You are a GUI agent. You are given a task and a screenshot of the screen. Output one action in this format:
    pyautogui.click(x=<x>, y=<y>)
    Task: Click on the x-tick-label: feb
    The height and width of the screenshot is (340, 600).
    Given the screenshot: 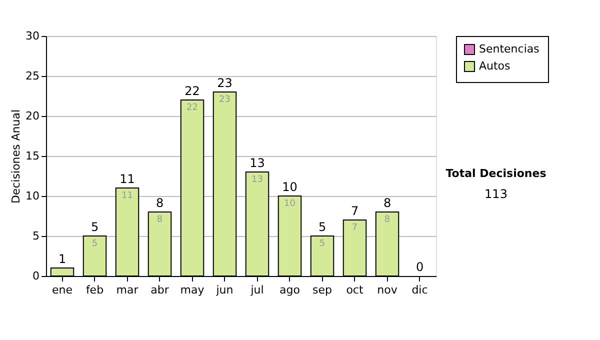 What is the action you would take?
    pyautogui.click(x=95, y=290)
    